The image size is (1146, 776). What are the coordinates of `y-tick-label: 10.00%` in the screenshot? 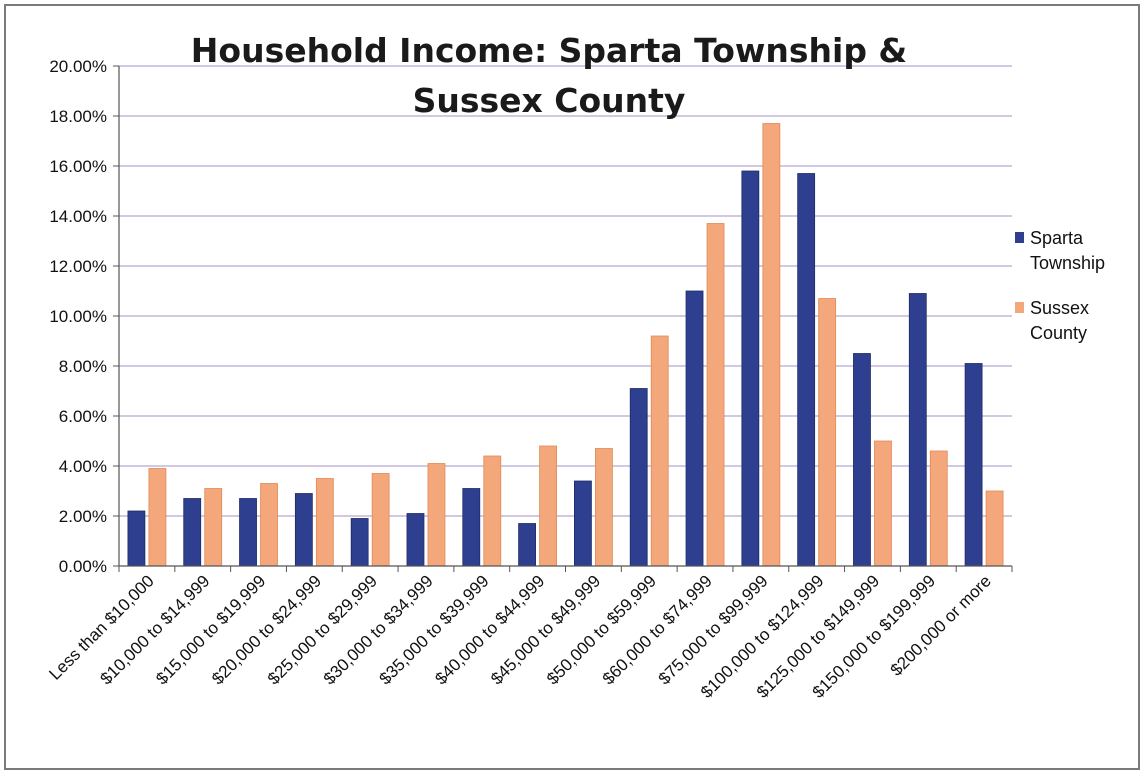 It's located at (78, 316).